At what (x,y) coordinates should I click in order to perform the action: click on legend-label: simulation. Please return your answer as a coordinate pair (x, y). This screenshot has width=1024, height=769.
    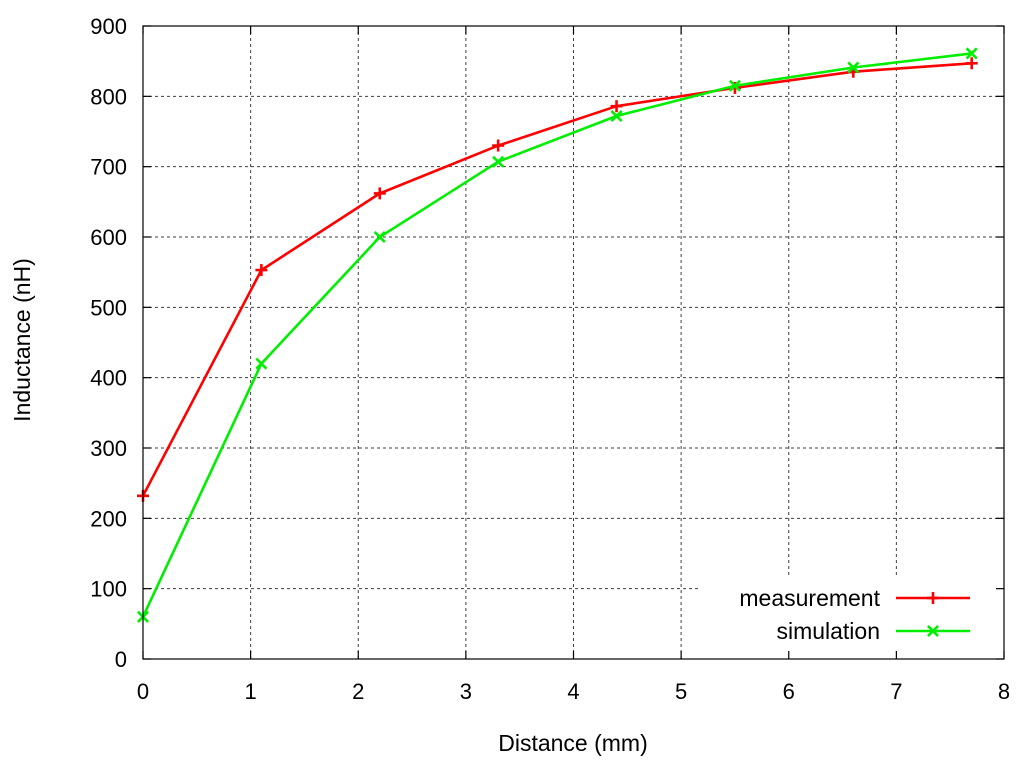
    Looking at the image, I should click on (828, 631).